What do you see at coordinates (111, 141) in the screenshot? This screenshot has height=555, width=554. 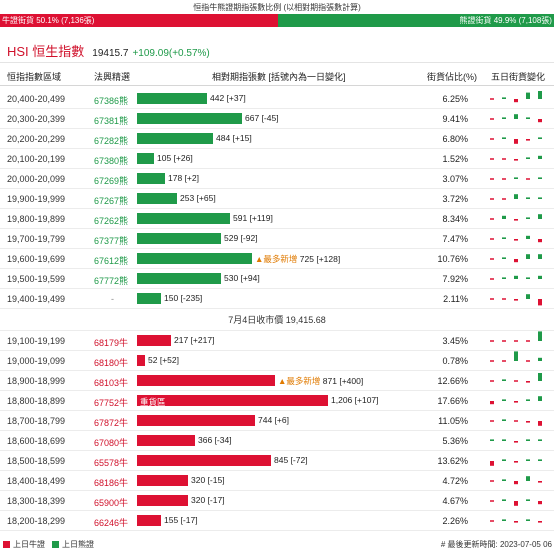 I see `product-code-link: 67282熊` at bounding box center [111, 141].